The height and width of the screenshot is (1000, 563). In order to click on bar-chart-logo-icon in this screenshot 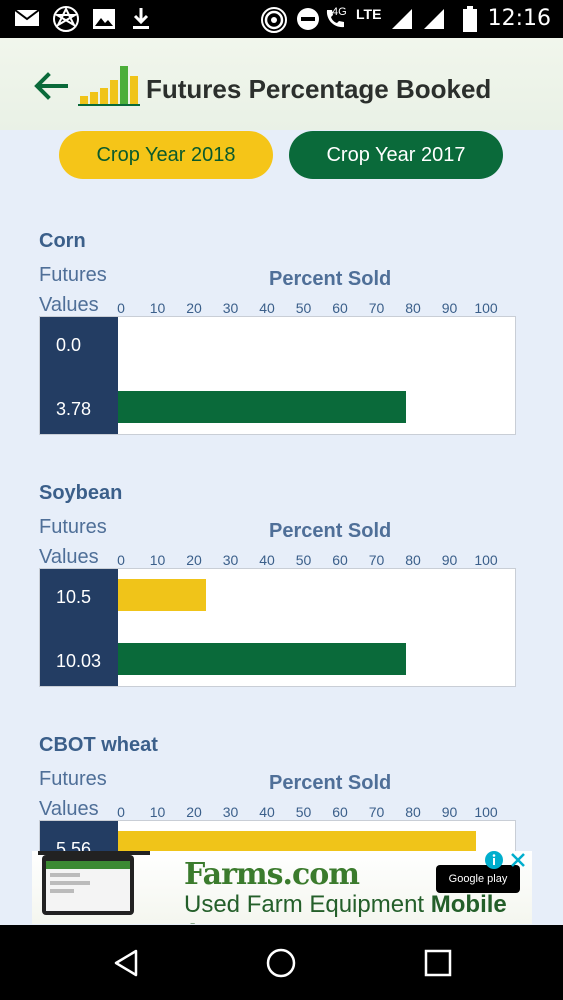, I will do `click(109, 86)`.